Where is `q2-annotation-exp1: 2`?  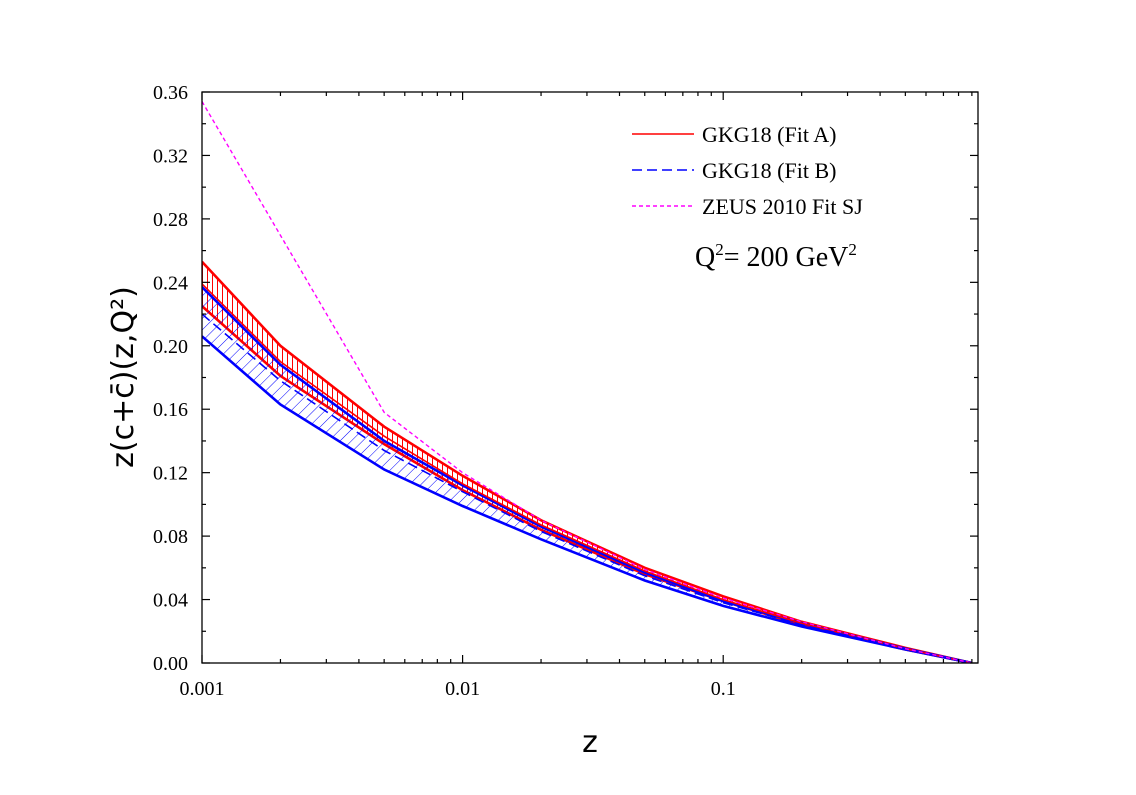 q2-annotation-exp1: 2 is located at coordinates (719, 249).